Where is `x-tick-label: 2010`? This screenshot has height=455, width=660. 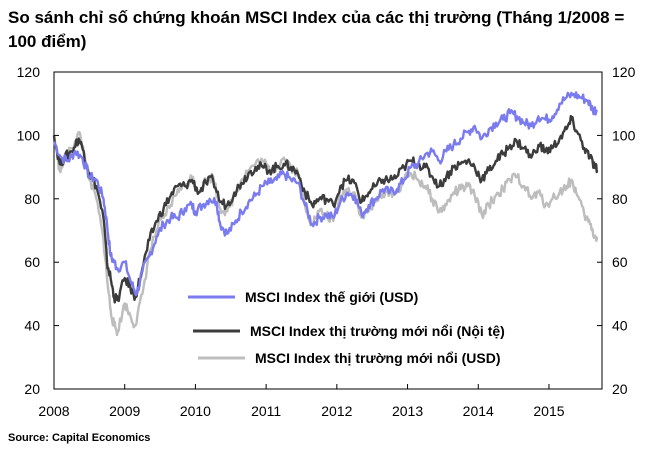 x-tick-label: 2010 is located at coordinates (195, 411).